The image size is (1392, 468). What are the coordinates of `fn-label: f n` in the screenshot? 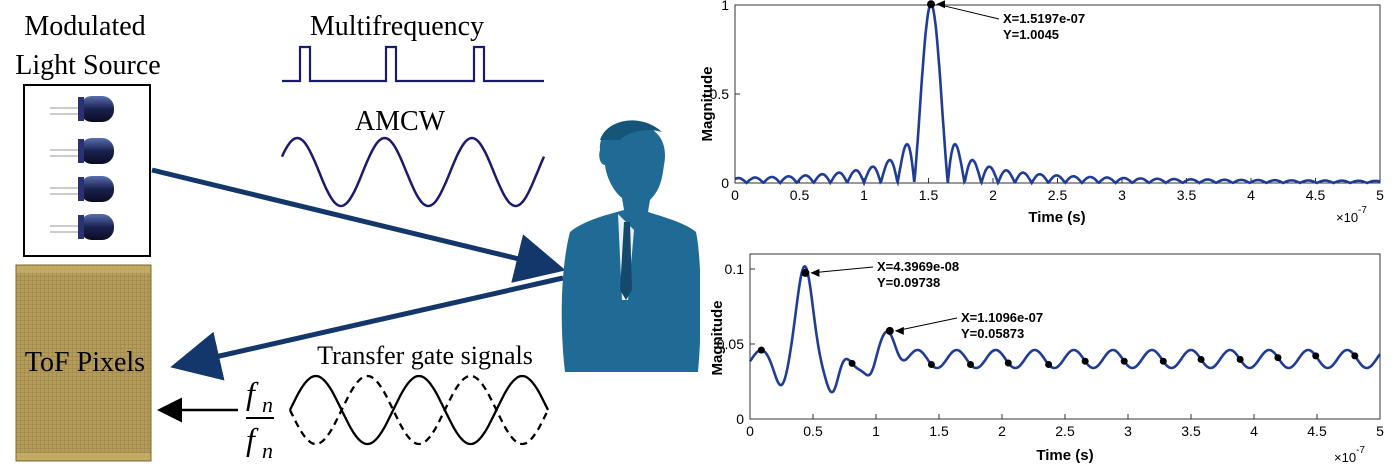 It's located at (259, 396).